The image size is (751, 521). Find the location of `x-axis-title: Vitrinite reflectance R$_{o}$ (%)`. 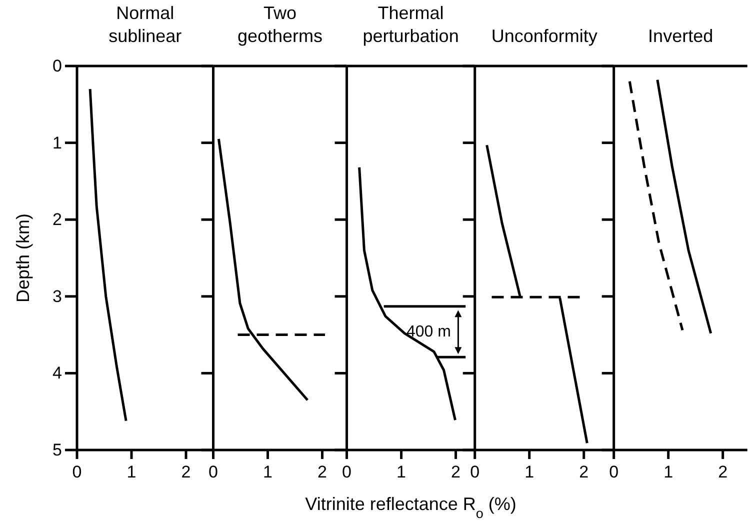

x-axis-title: Vitrinite reflectance R$_{o}$ (%) is located at coordinates (410, 507).